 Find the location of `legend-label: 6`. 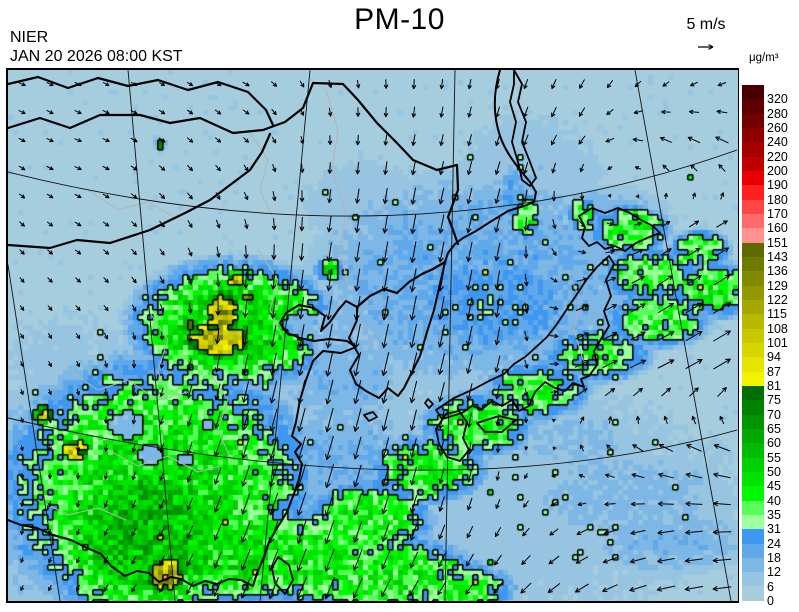

legend-label: 6 is located at coordinates (770, 586).